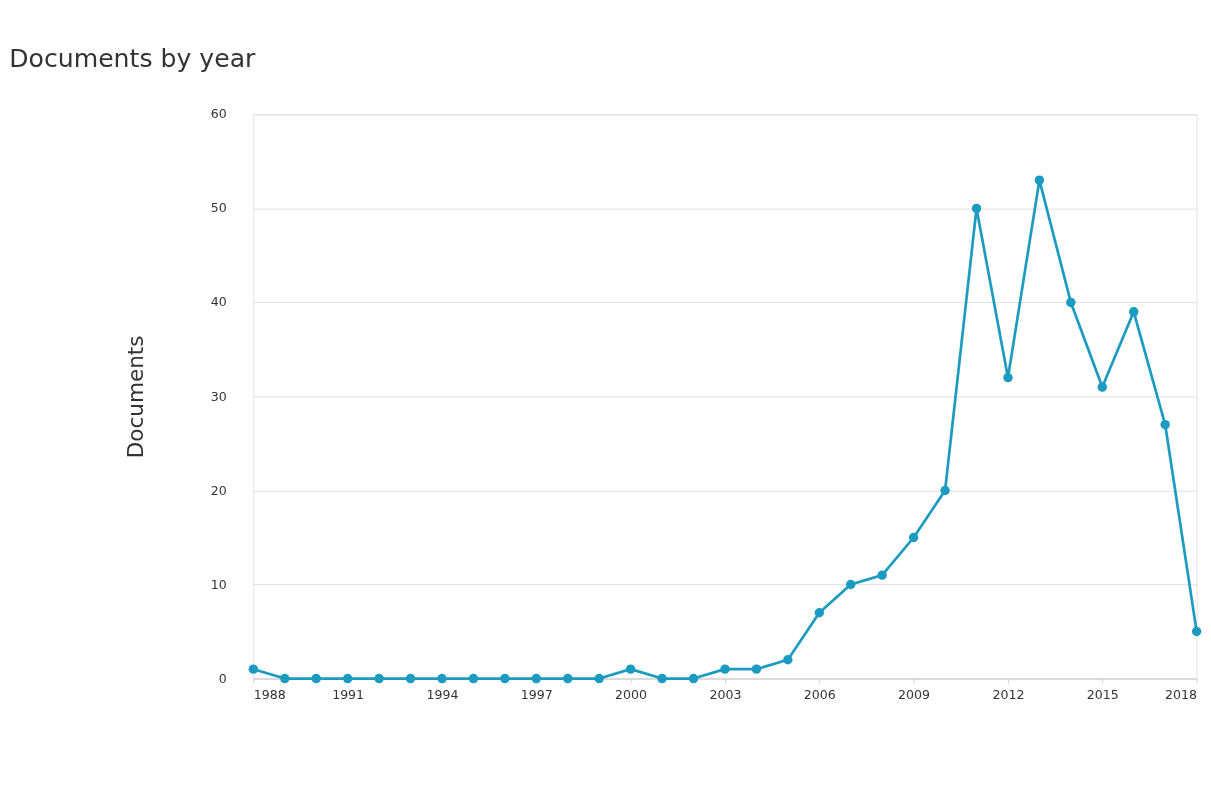 The height and width of the screenshot is (794, 1211). Describe the element at coordinates (133, 58) in the screenshot. I see `chart-title: Documents by year` at that location.